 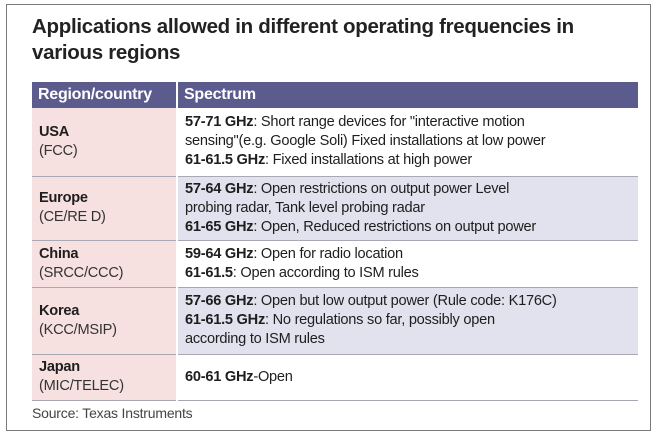 I want to click on spectrum-line: 61-61.5: Open according to ISM rules, so click(x=408, y=273).